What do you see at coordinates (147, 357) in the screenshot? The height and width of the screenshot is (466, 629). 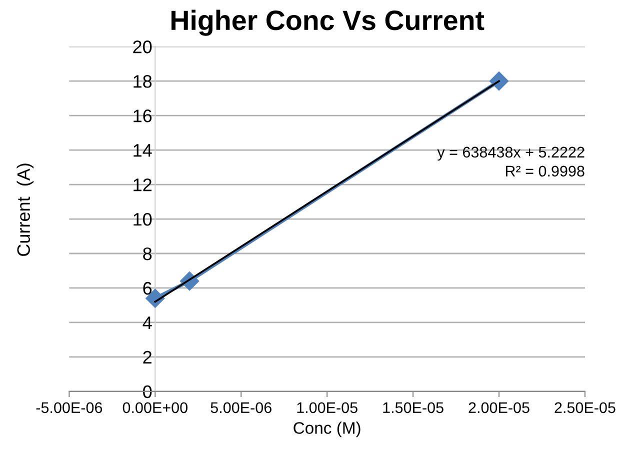 I see `y-tick-label: 2` at bounding box center [147, 357].